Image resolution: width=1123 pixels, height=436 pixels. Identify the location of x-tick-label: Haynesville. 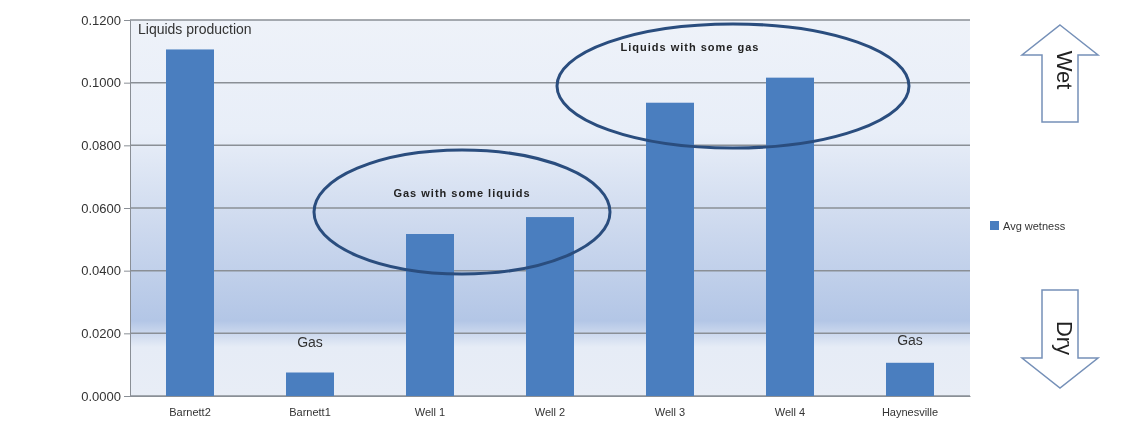
(910, 411).